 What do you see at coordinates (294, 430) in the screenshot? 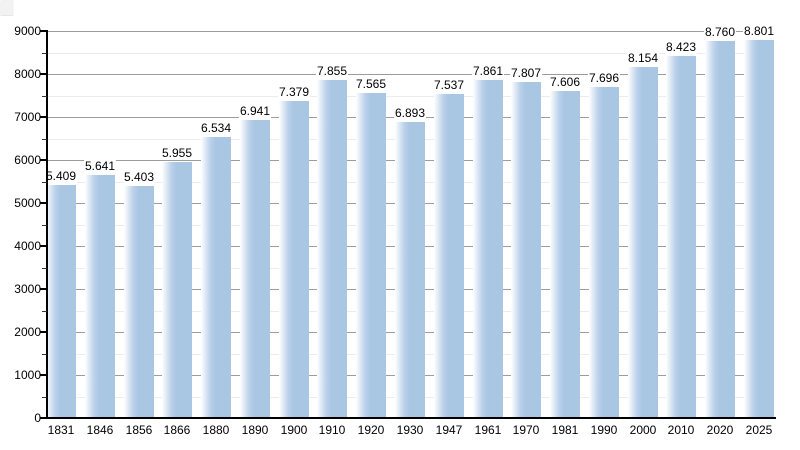
I see `x-axis-label: 1900` at bounding box center [294, 430].